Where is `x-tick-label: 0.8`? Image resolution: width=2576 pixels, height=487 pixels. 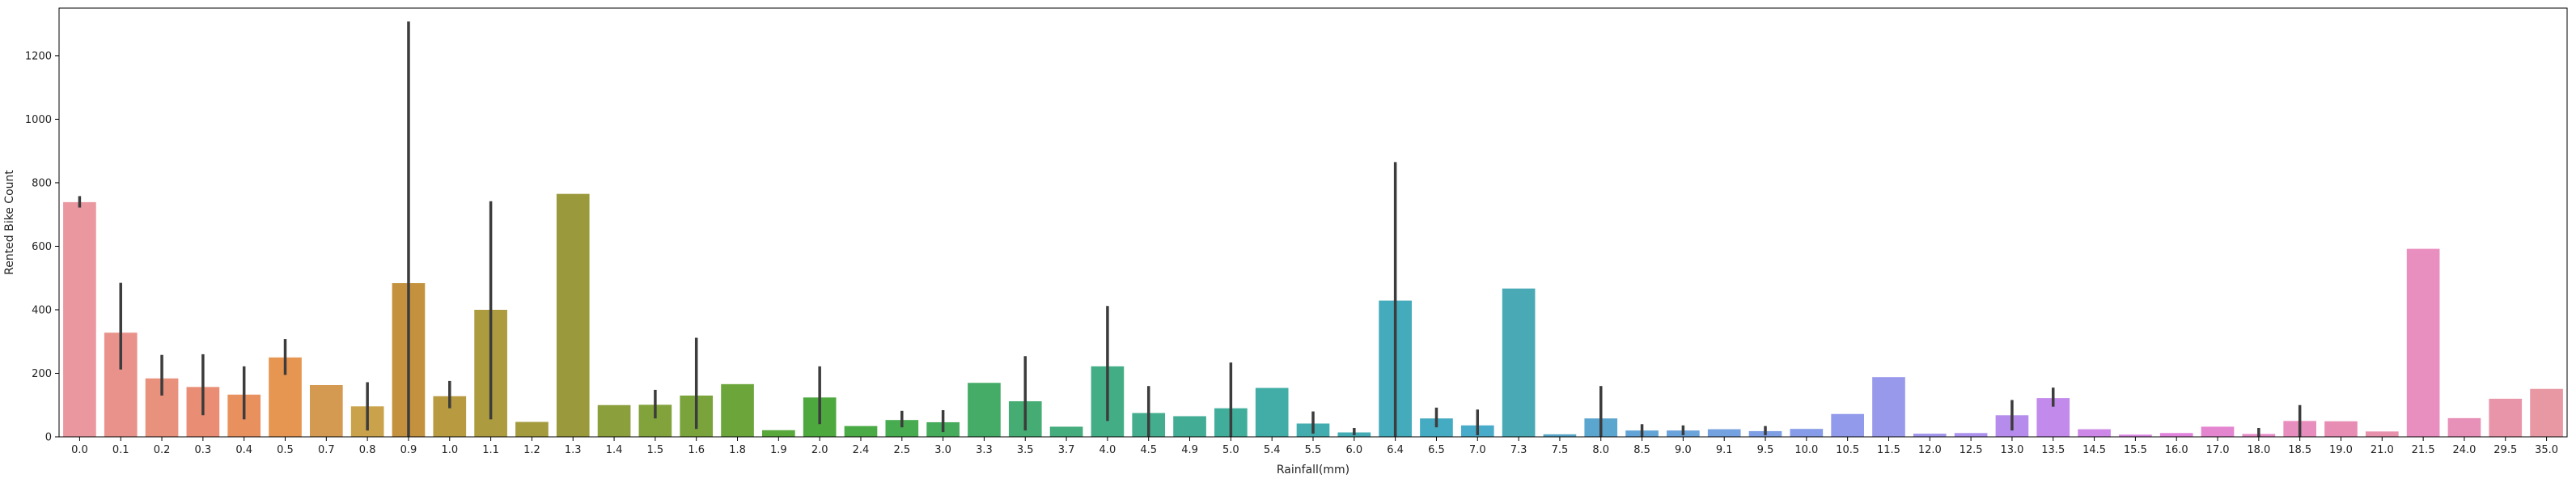
x-tick-label: 0.8 is located at coordinates (367, 450).